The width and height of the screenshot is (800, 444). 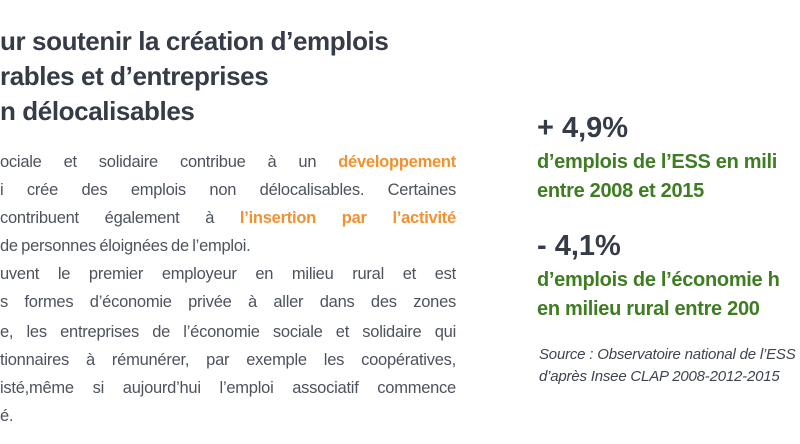 What do you see at coordinates (620, 191) in the screenshot?
I see `stat-desc-line: entre 2008 et 2015` at bounding box center [620, 191].